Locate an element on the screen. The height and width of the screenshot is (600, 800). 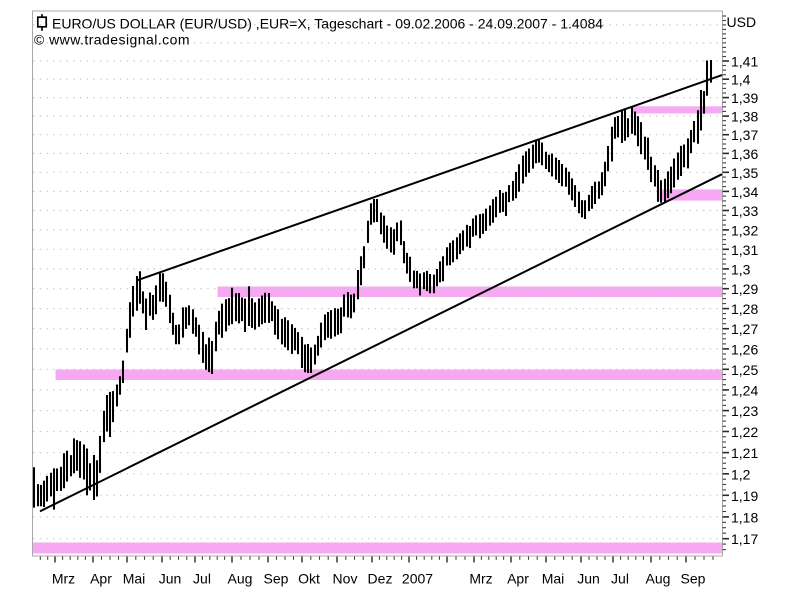
svg-text: 1,18 is located at coordinates (744, 517).